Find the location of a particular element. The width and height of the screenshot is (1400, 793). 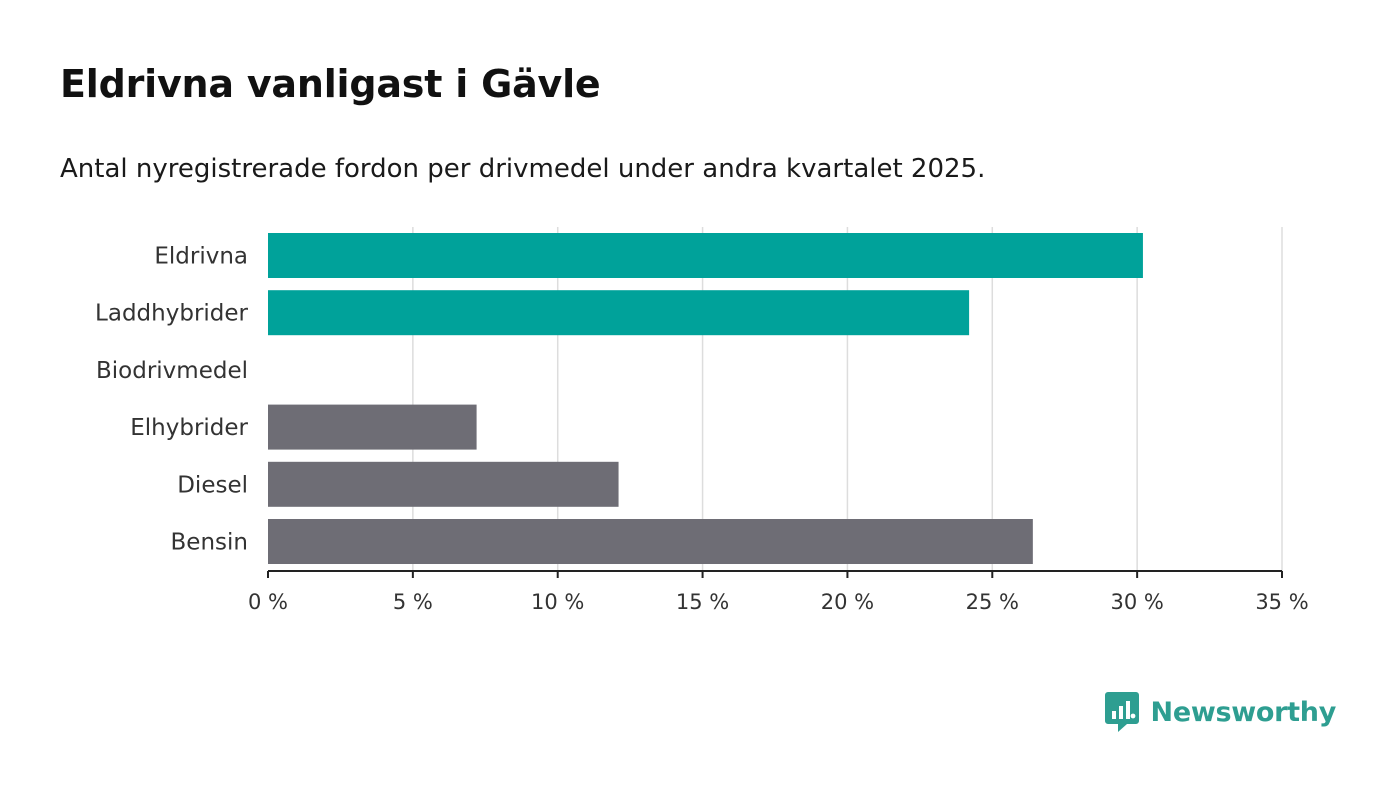

x-tick-label-30: 30 % is located at coordinates (1136, 602).